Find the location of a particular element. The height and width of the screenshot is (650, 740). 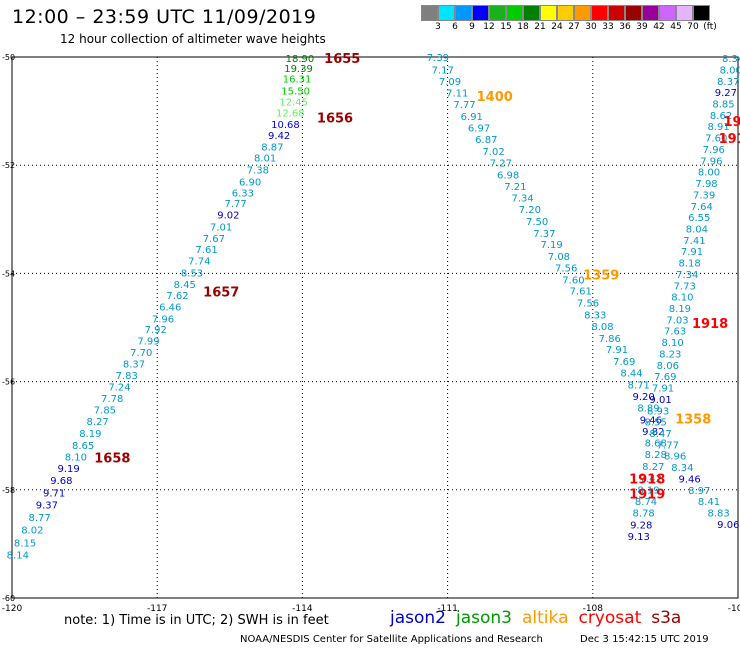

wave-height-value: 8.47 is located at coordinates (660, 434).